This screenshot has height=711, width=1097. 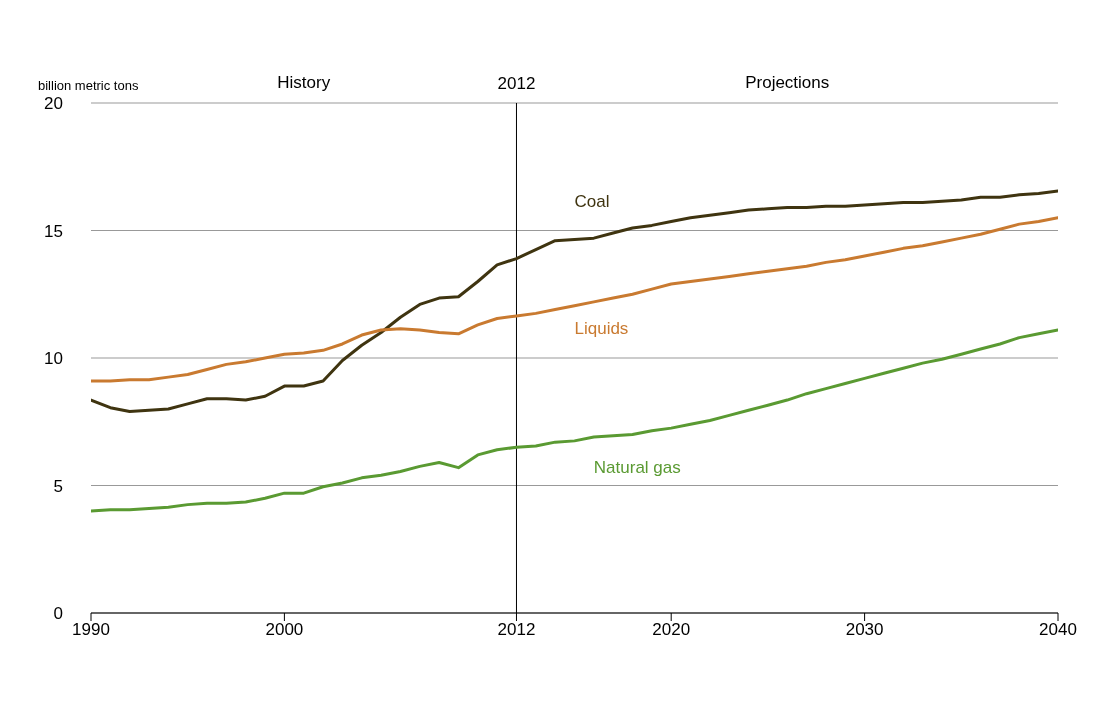 I want to click on y-tick-label: 0, so click(x=58, y=614).